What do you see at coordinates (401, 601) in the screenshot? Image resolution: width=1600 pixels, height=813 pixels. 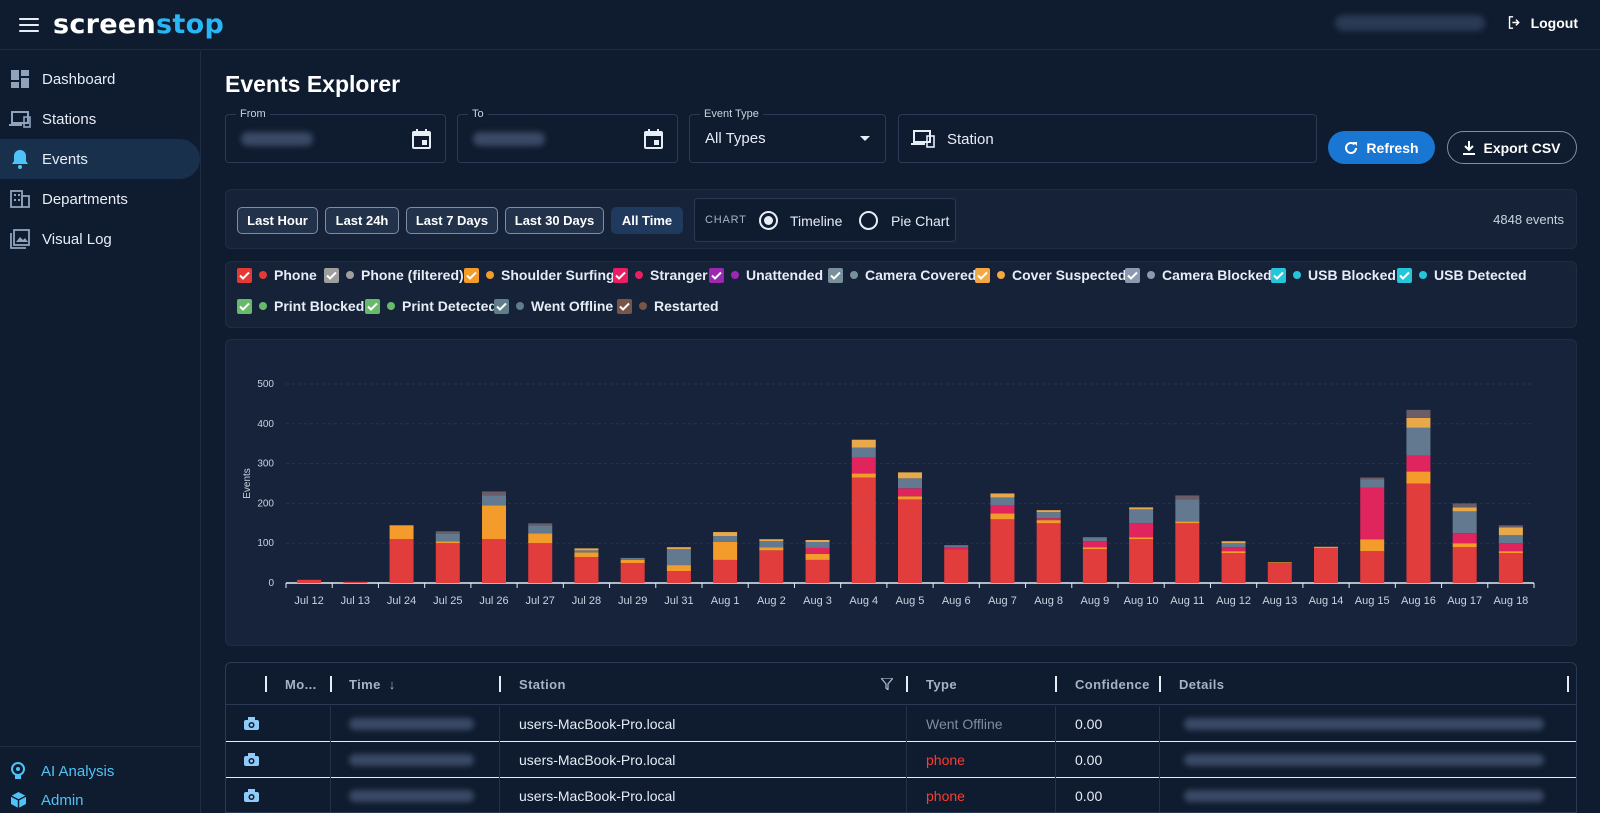 I see `x-tick-label: Jul 24` at bounding box center [401, 601].